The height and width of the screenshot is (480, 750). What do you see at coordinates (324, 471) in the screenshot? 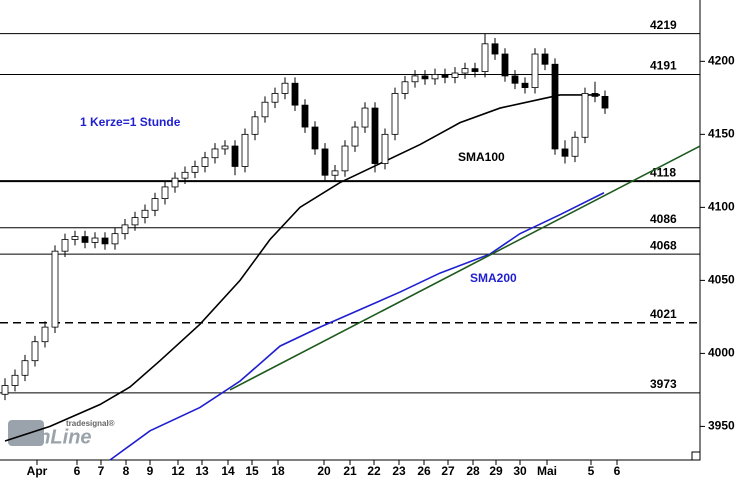
I see `x-tick-label: 20` at bounding box center [324, 471].